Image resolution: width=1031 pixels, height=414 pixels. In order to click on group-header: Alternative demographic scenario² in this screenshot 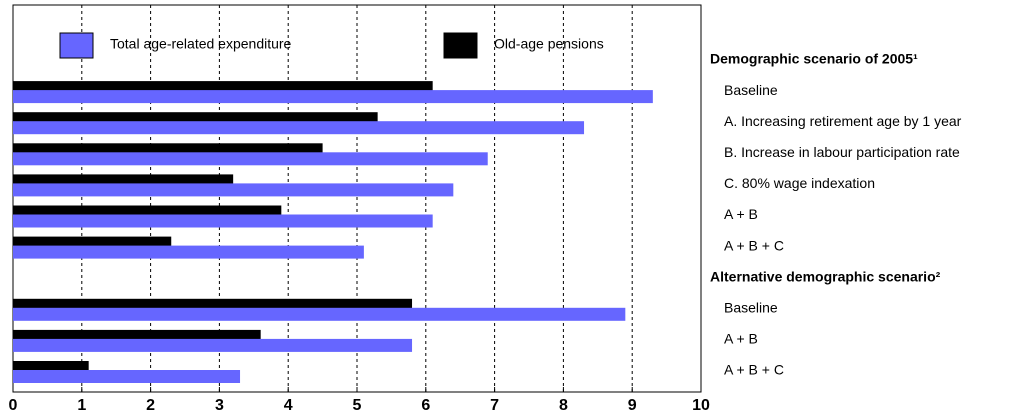, I will do `click(825, 276)`.